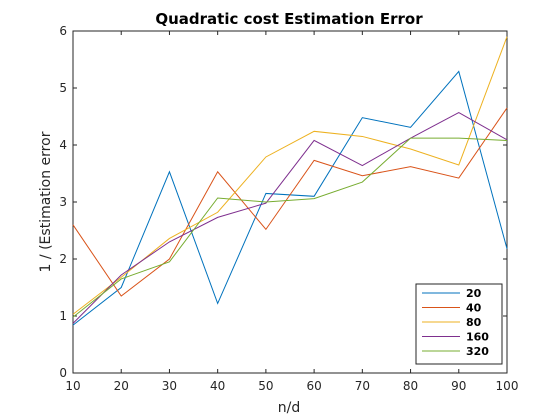 The width and height of the screenshot is (560, 420). What do you see at coordinates (46, 201) in the screenshot?
I see `y-axis-label: 1 / (Estimation error` at bounding box center [46, 201].